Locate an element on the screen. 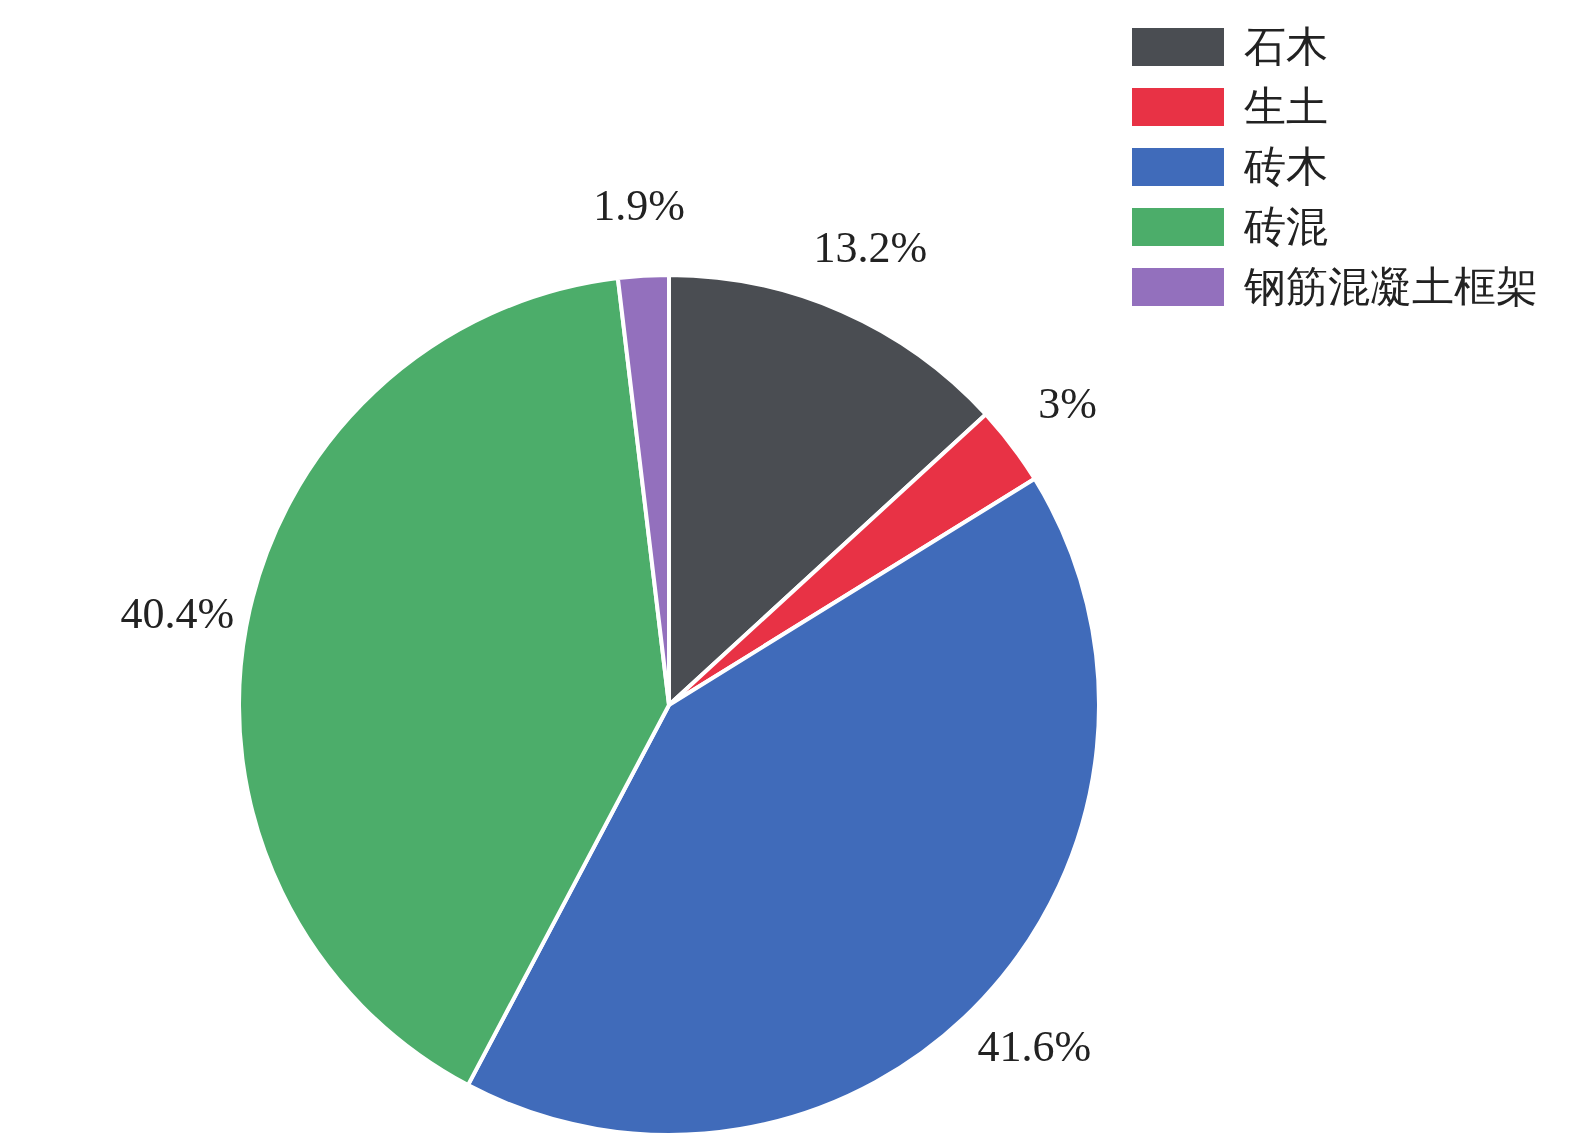 This screenshot has height=1143, width=1575. legend-label: 砖木 is located at coordinates (1286, 167).